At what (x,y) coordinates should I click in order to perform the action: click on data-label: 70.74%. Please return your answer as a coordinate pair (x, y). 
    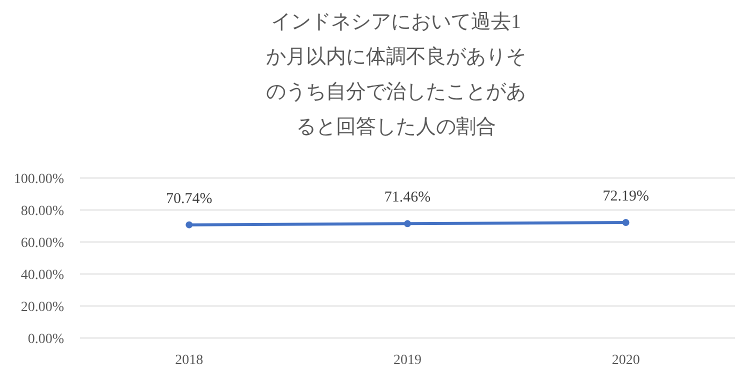
    Looking at the image, I should click on (189, 198).